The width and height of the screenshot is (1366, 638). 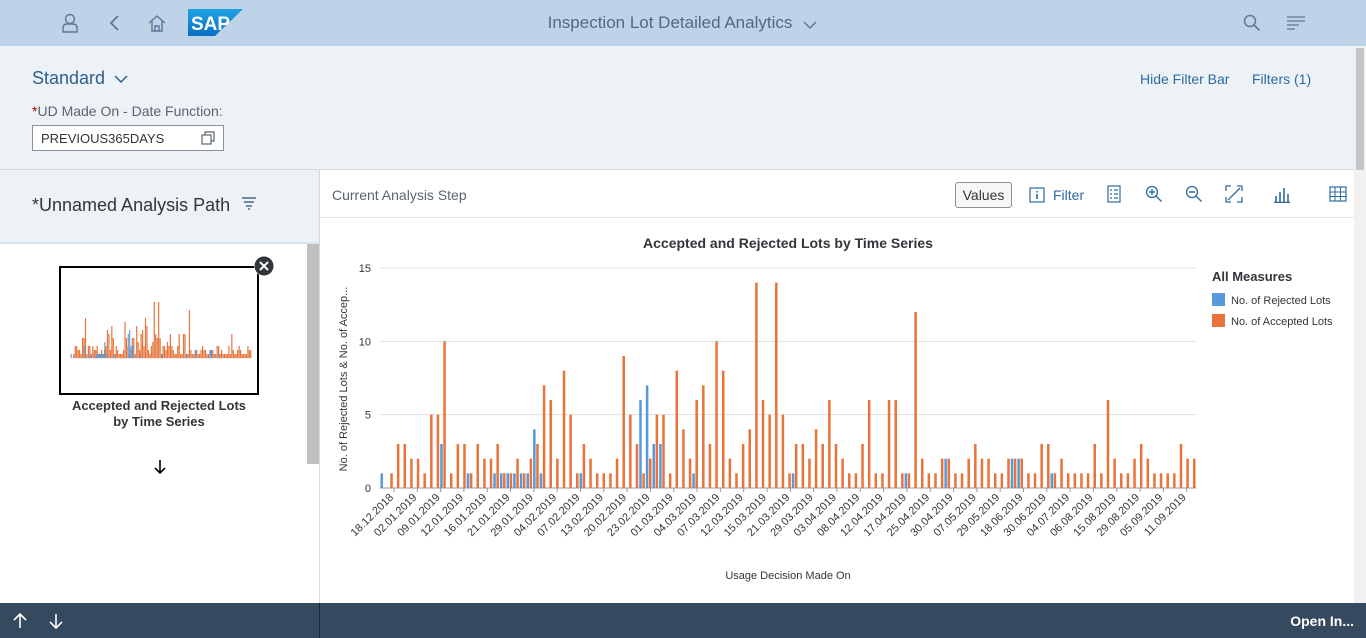 I want to click on home-icon, so click(x=157, y=23).